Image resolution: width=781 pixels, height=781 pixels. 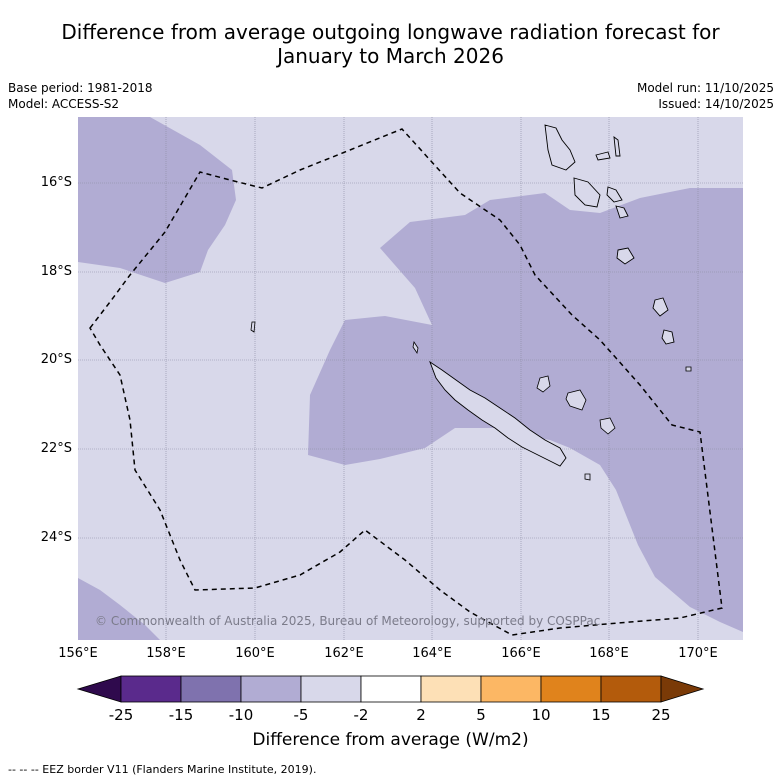 What do you see at coordinates (521, 653) in the screenshot?
I see `lon-tick-166e: 166°E` at bounding box center [521, 653].